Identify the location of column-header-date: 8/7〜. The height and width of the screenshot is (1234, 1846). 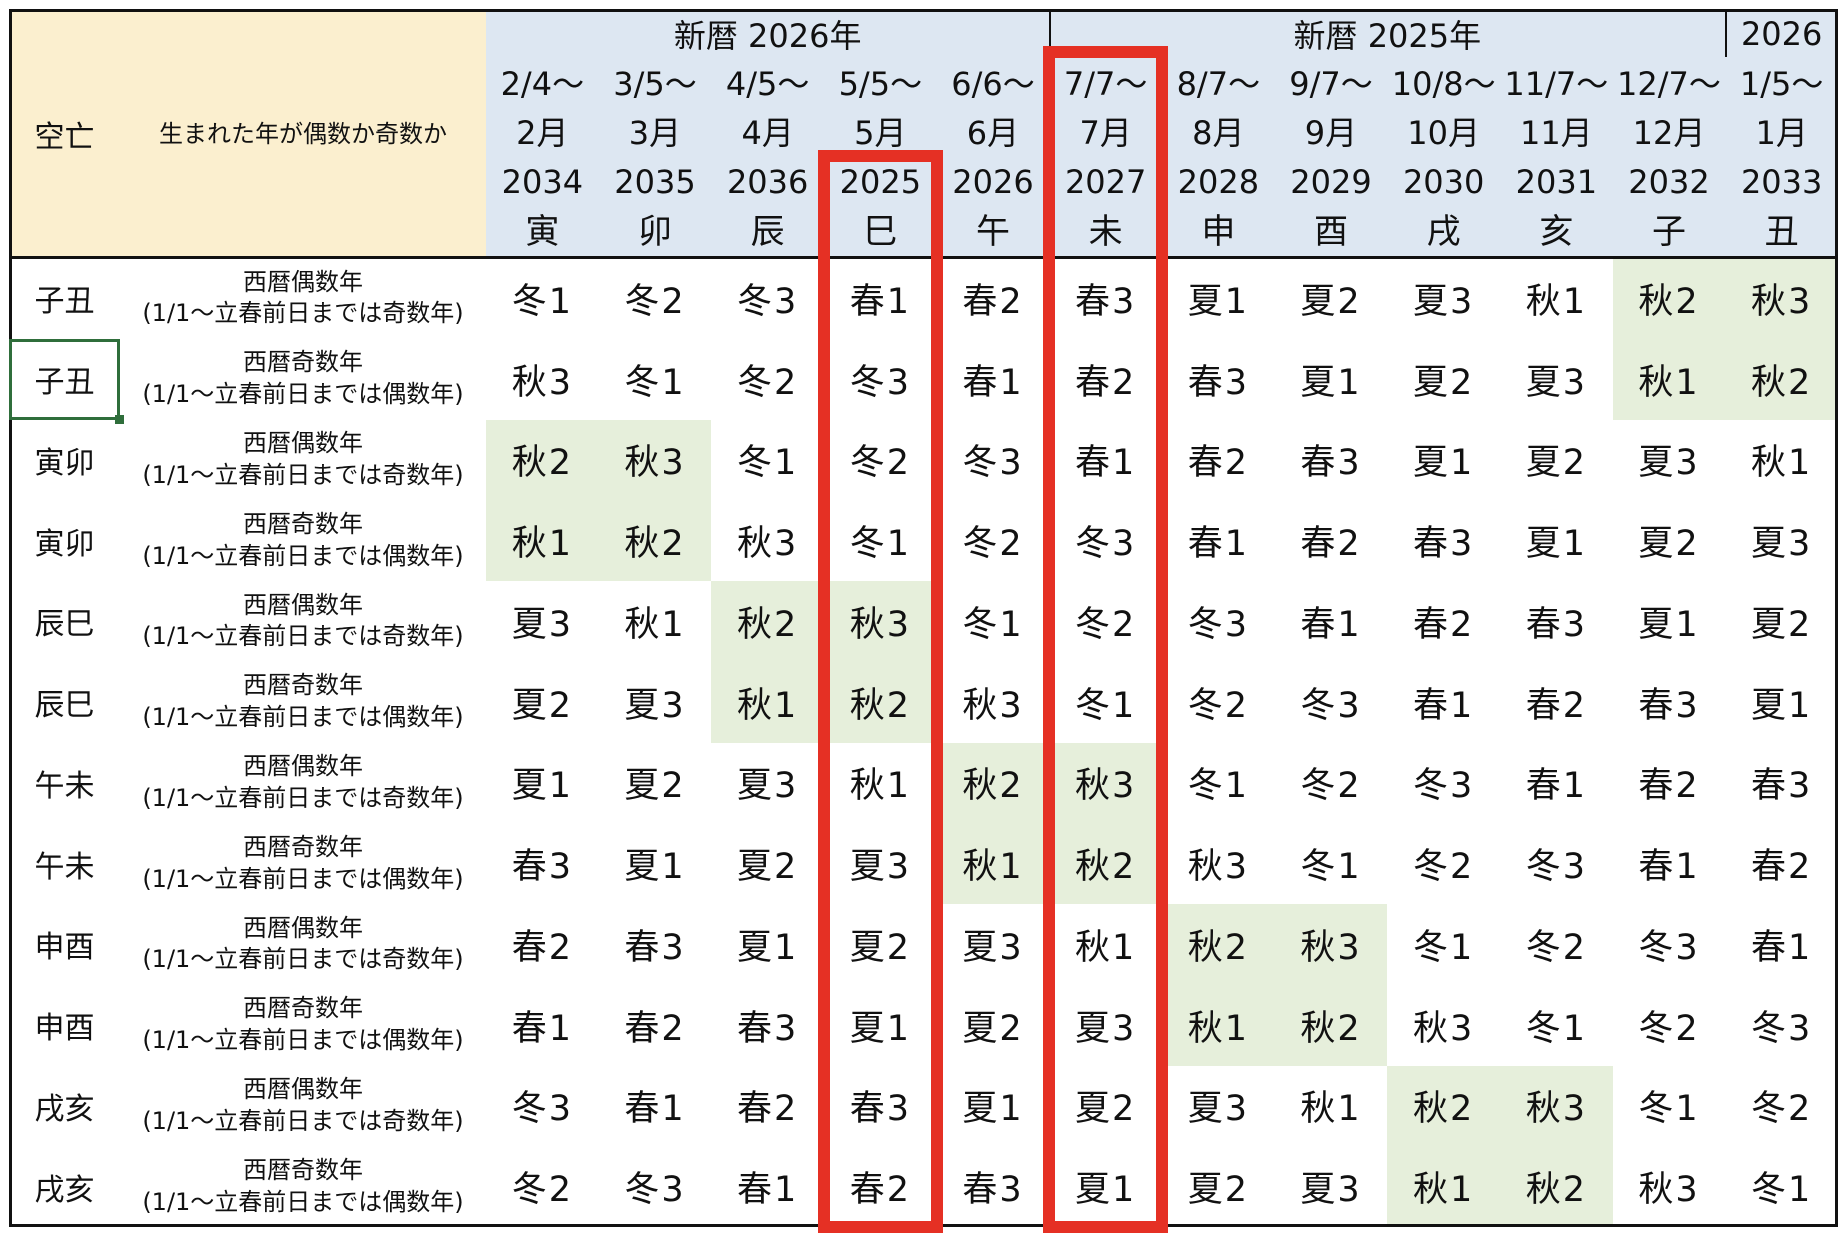
(1218, 84).